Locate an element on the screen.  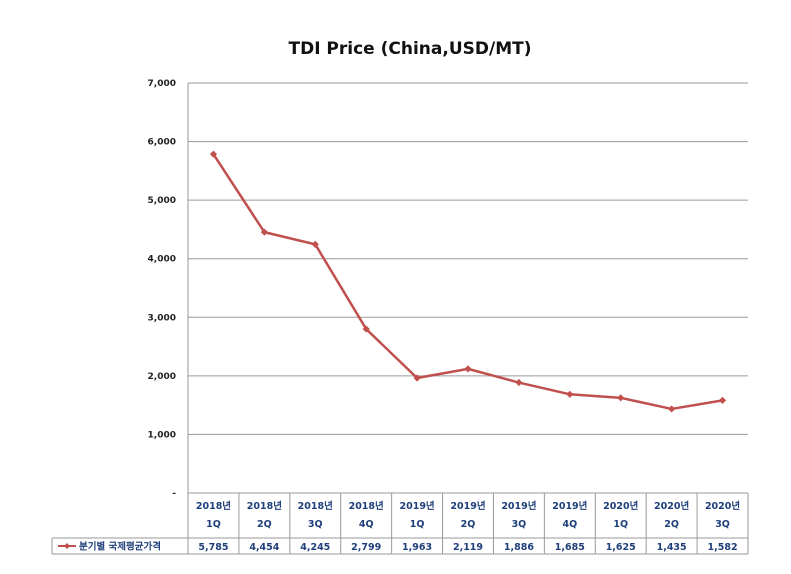
data-table-value: 2,119 is located at coordinates (468, 547).